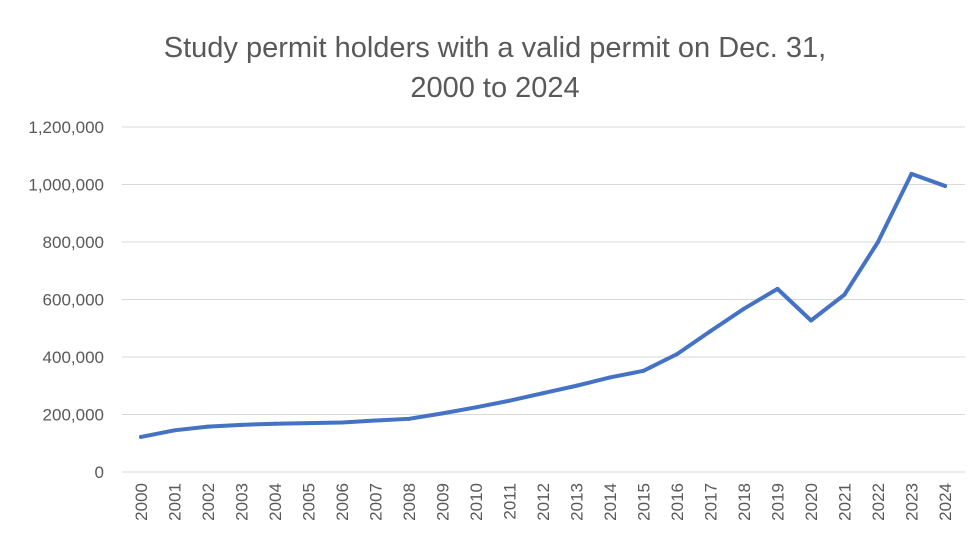  Describe the element at coordinates (73, 357) in the screenshot. I see `y-tick-label: 400,000` at that location.